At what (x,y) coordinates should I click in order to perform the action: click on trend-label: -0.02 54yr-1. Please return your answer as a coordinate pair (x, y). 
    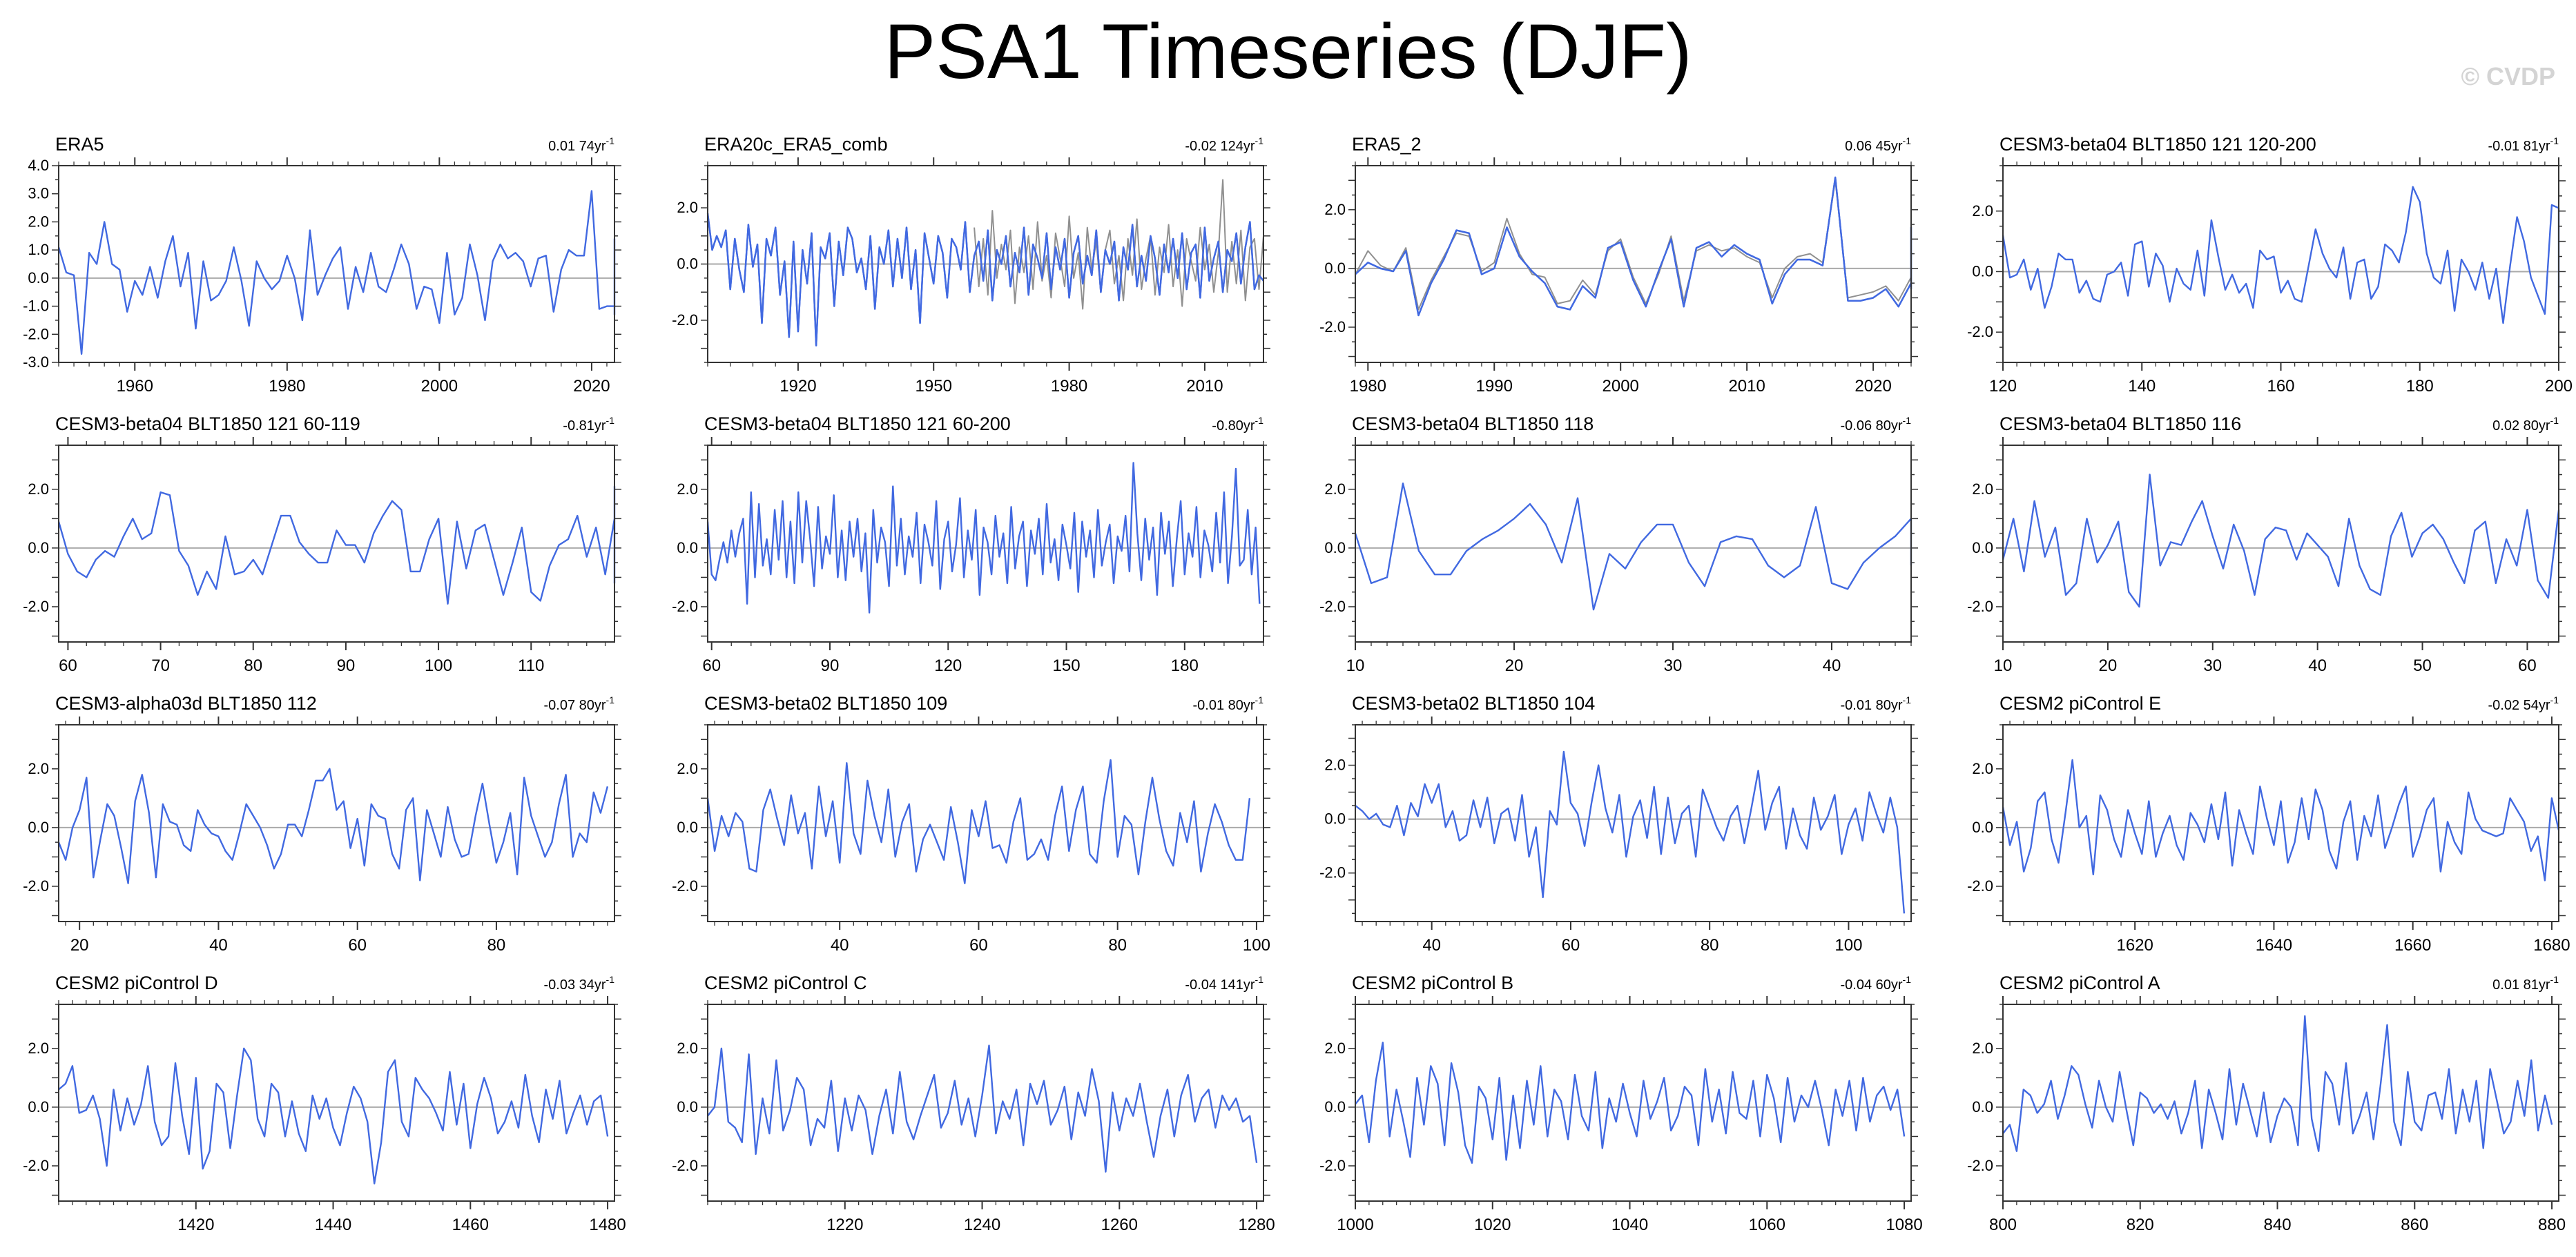
    Looking at the image, I should click on (2523, 703).